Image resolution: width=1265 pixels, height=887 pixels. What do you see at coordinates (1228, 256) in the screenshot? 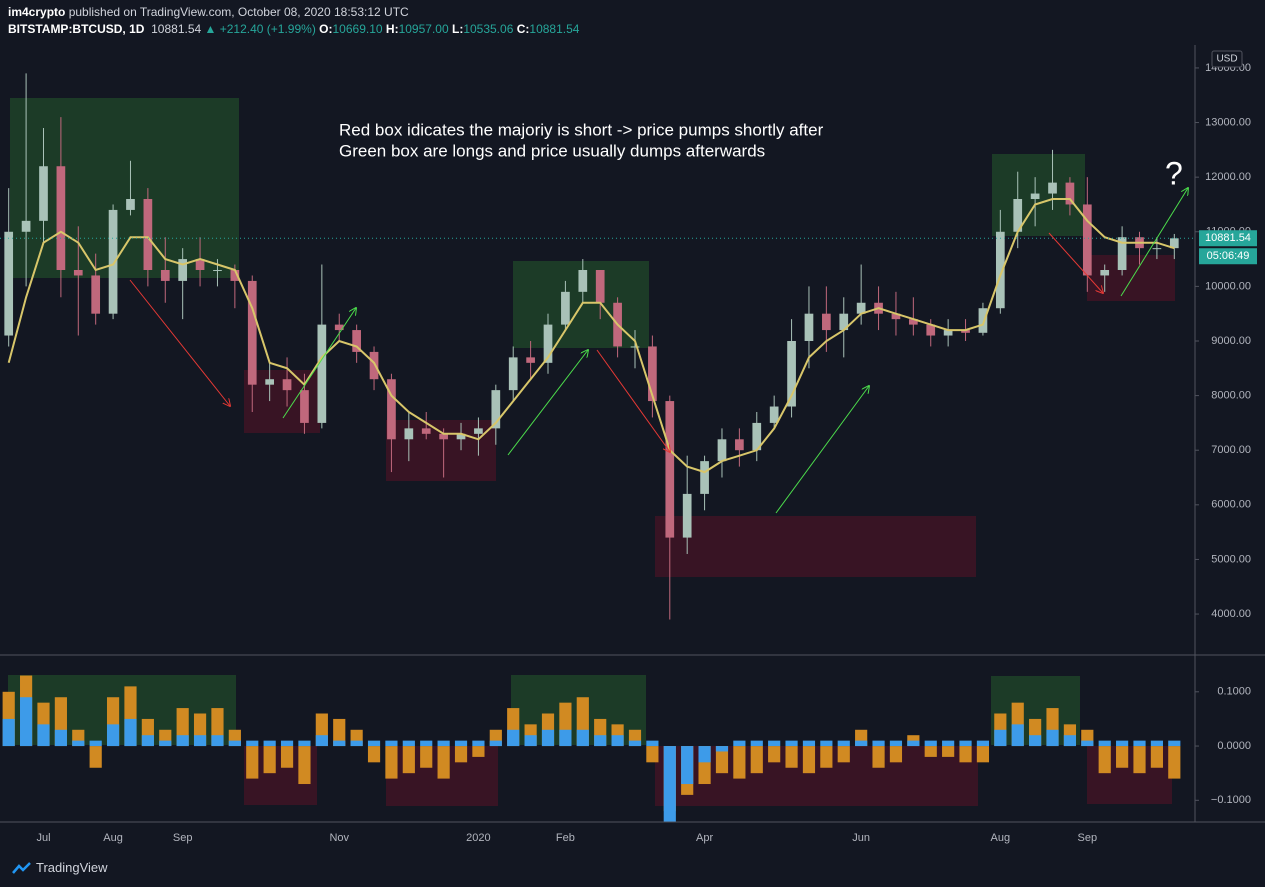
I see `countdown: 05:06:49` at bounding box center [1228, 256].